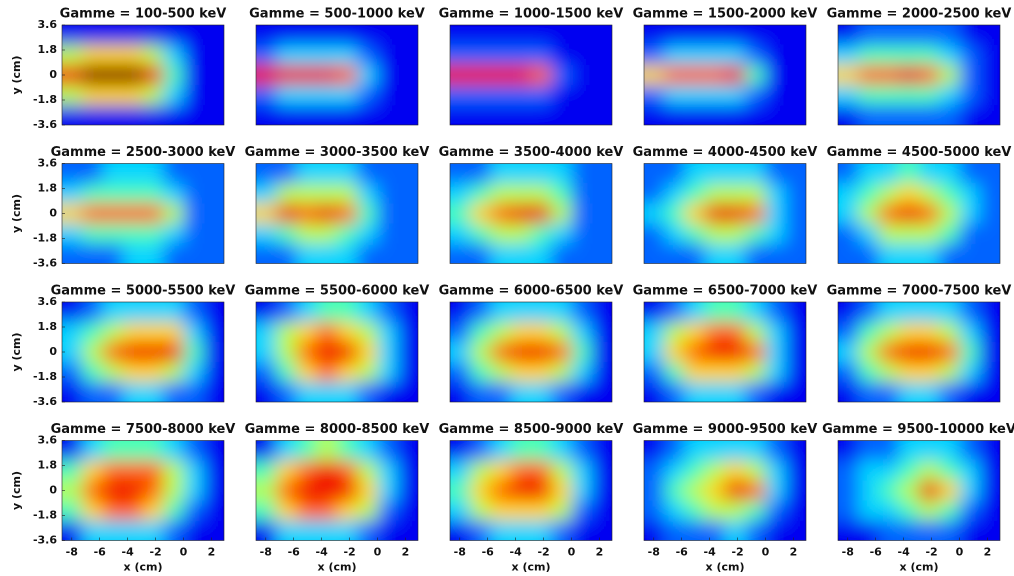  I want to click on x-tick-label: -2, so click(931, 552).